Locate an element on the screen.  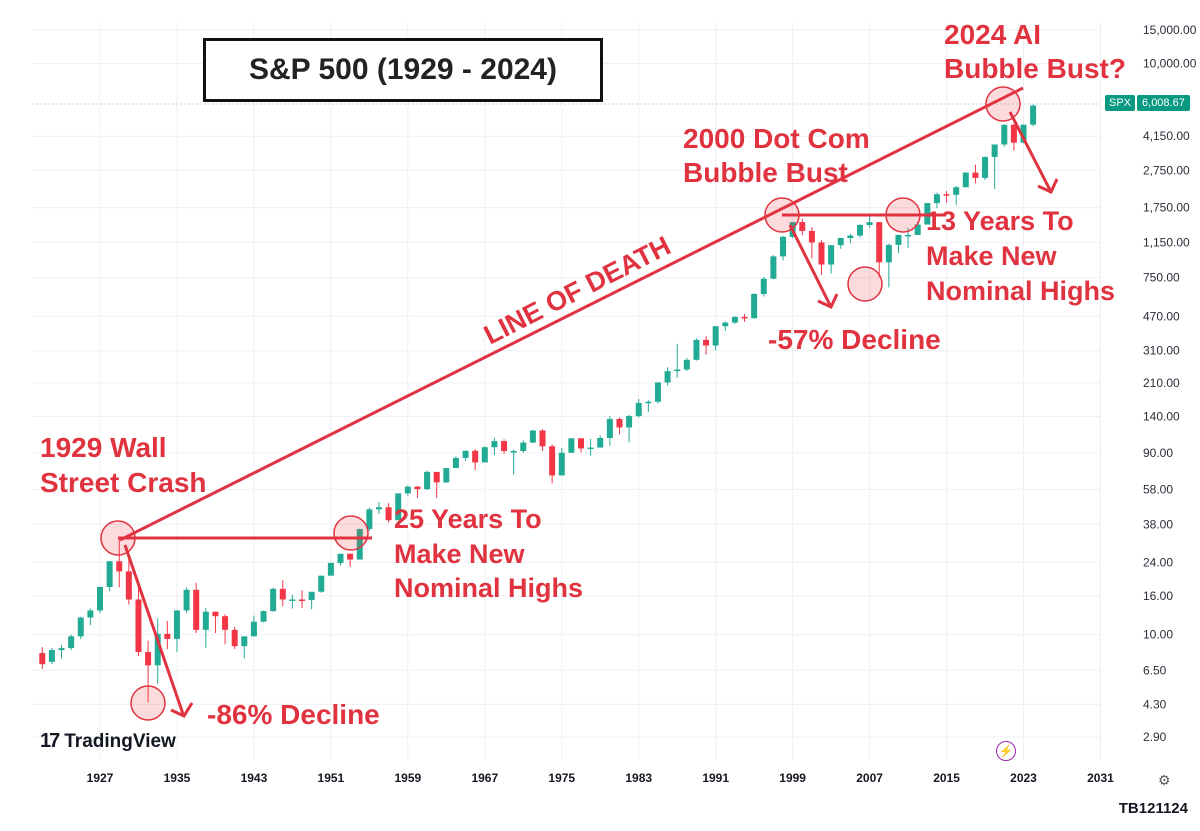
candle-1979 is located at coordinates (600, 441).